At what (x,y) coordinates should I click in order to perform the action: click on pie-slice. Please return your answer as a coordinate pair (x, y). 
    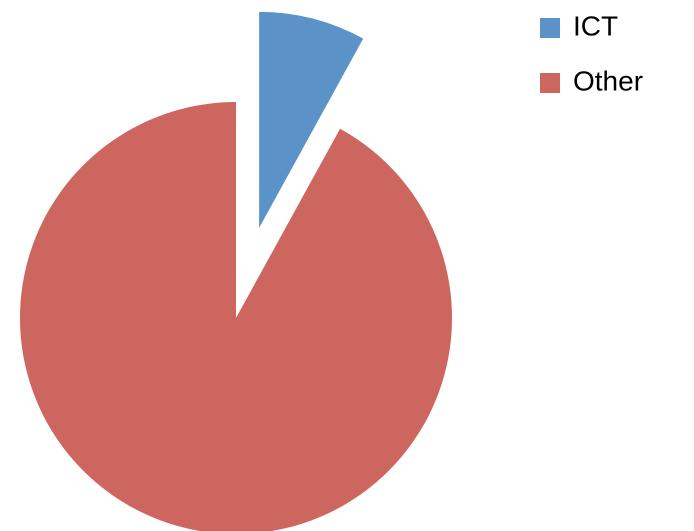
    Looking at the image, I should click on (311, 119).